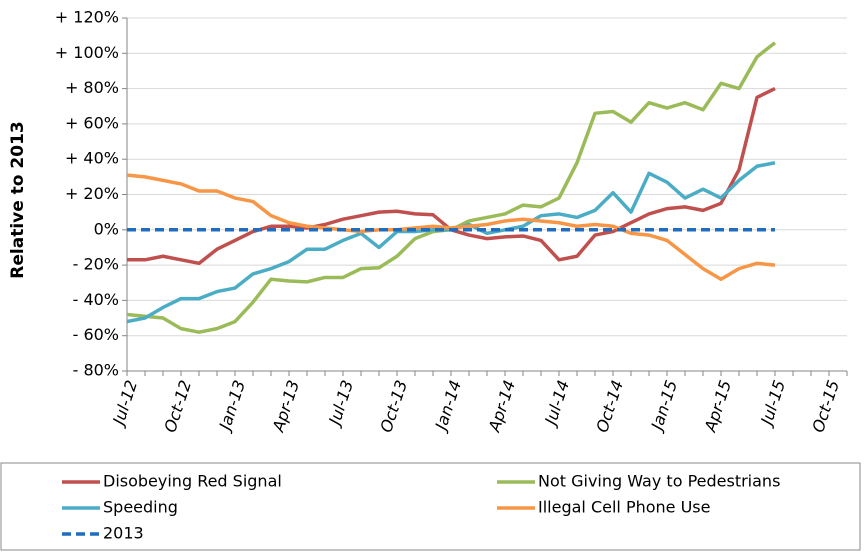 The image size is (868, 555). Describe the element at coordinates (18, 199) in the screenshot. I see `y-axis-label: Relative to 2013` at that location.